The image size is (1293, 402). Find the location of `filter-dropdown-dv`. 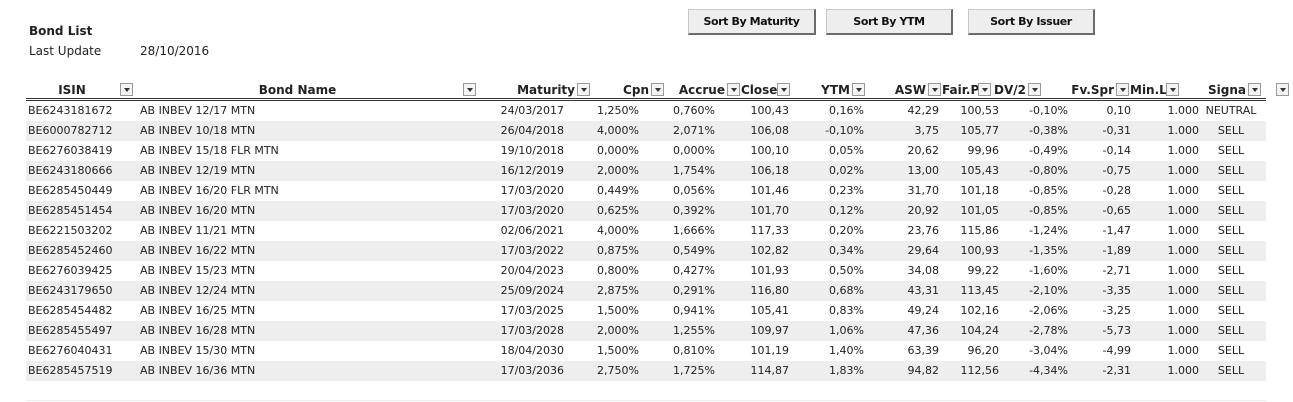

filter-dropdown-dv is located at coordinates (1034, 89).